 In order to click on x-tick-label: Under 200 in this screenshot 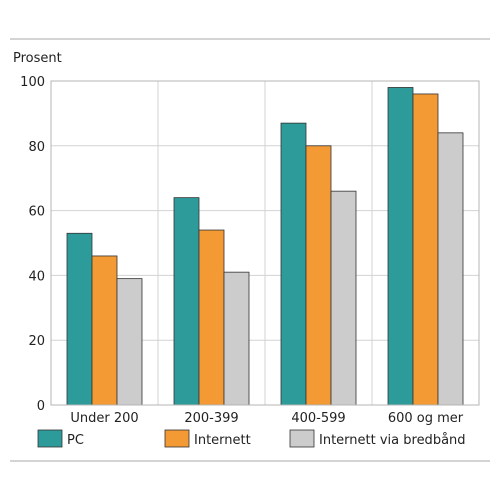, I will do `click(104, 418)`.